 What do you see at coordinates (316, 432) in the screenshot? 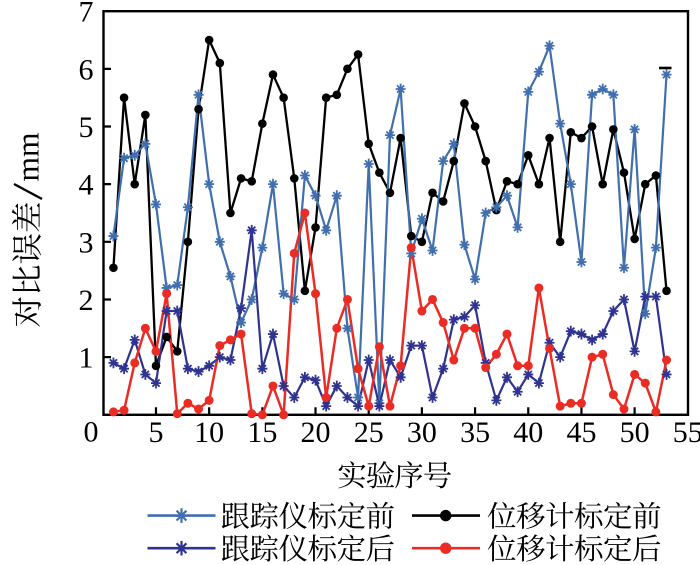
I see `svg-text: 20` at bounding box center [316, 432].